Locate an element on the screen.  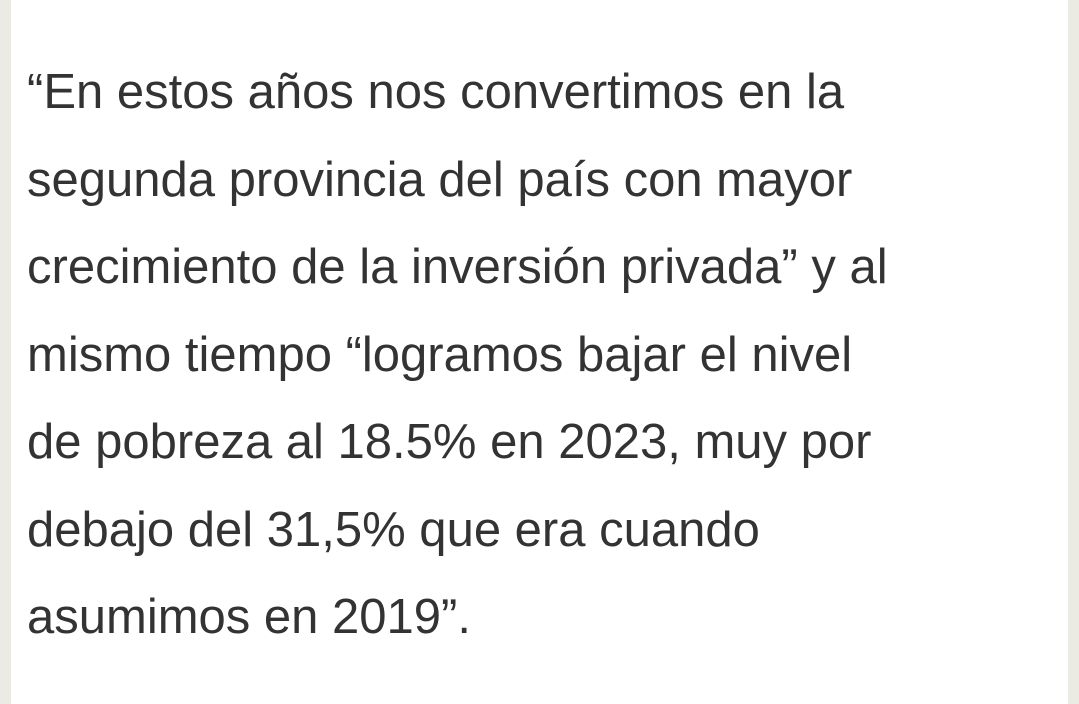
text-line: de pobreza al 18.5% en 2023, muy por is located at coordinates (449, 442).